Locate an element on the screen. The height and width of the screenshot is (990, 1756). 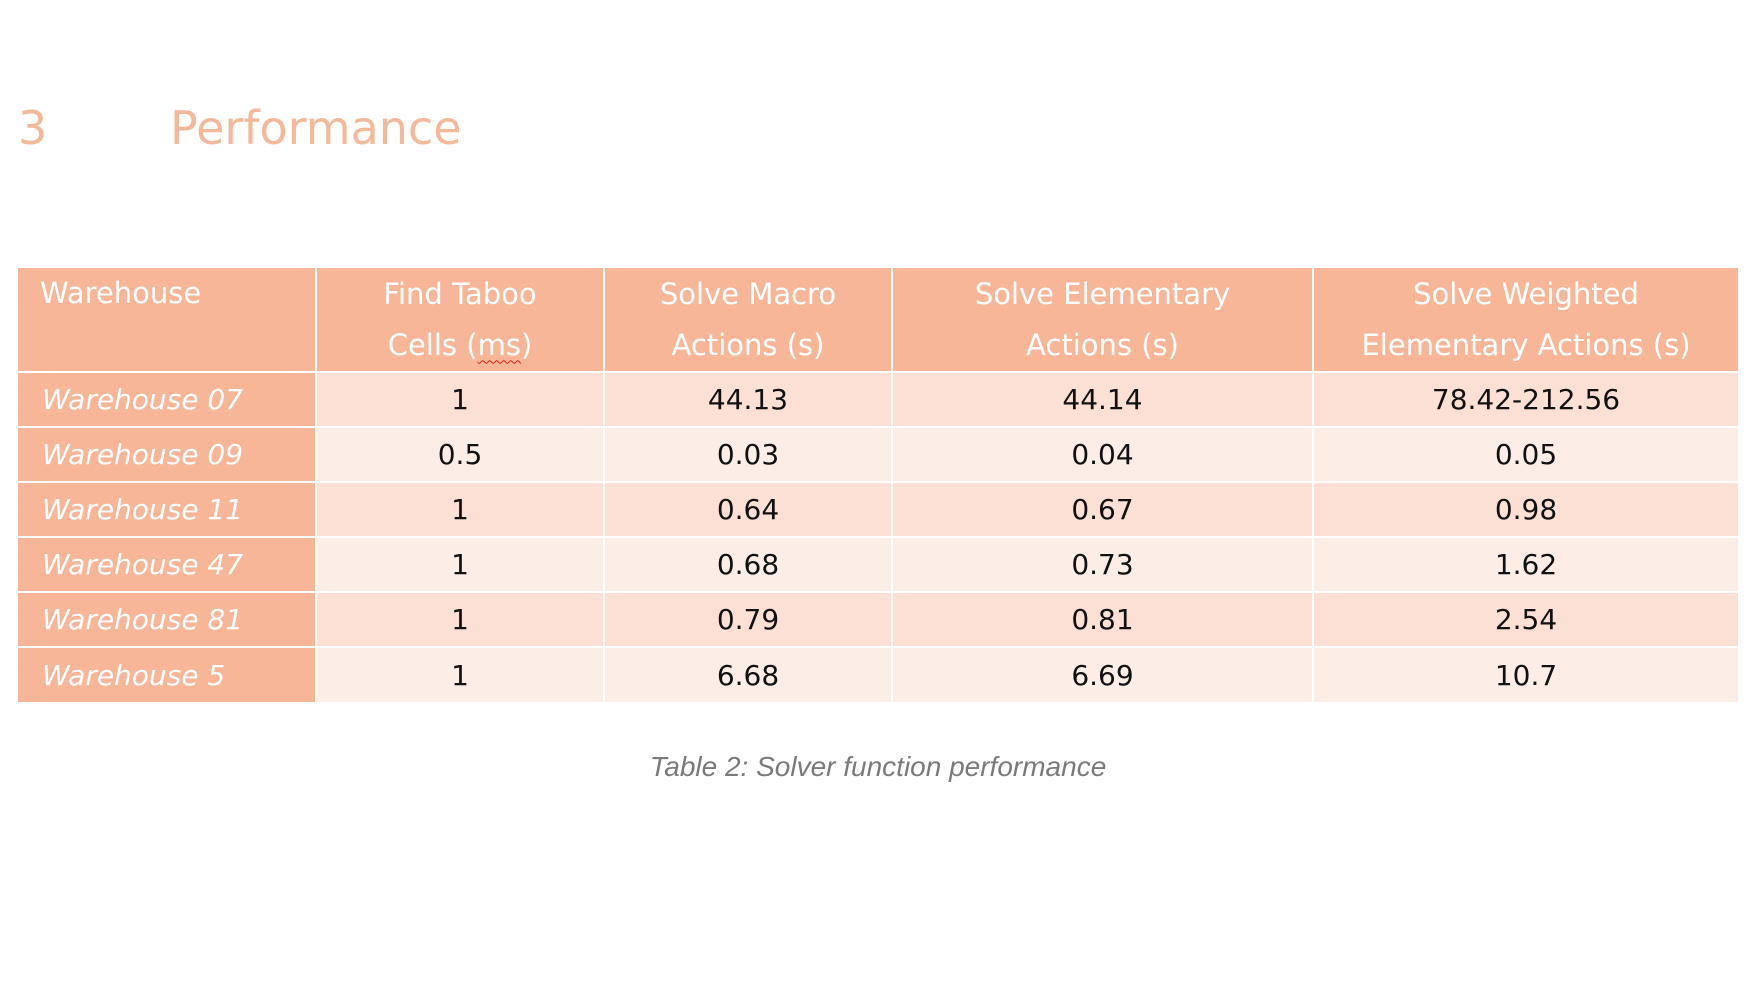
cell-solve-elementary: 6.69 is located at coordinates (1102, 674).